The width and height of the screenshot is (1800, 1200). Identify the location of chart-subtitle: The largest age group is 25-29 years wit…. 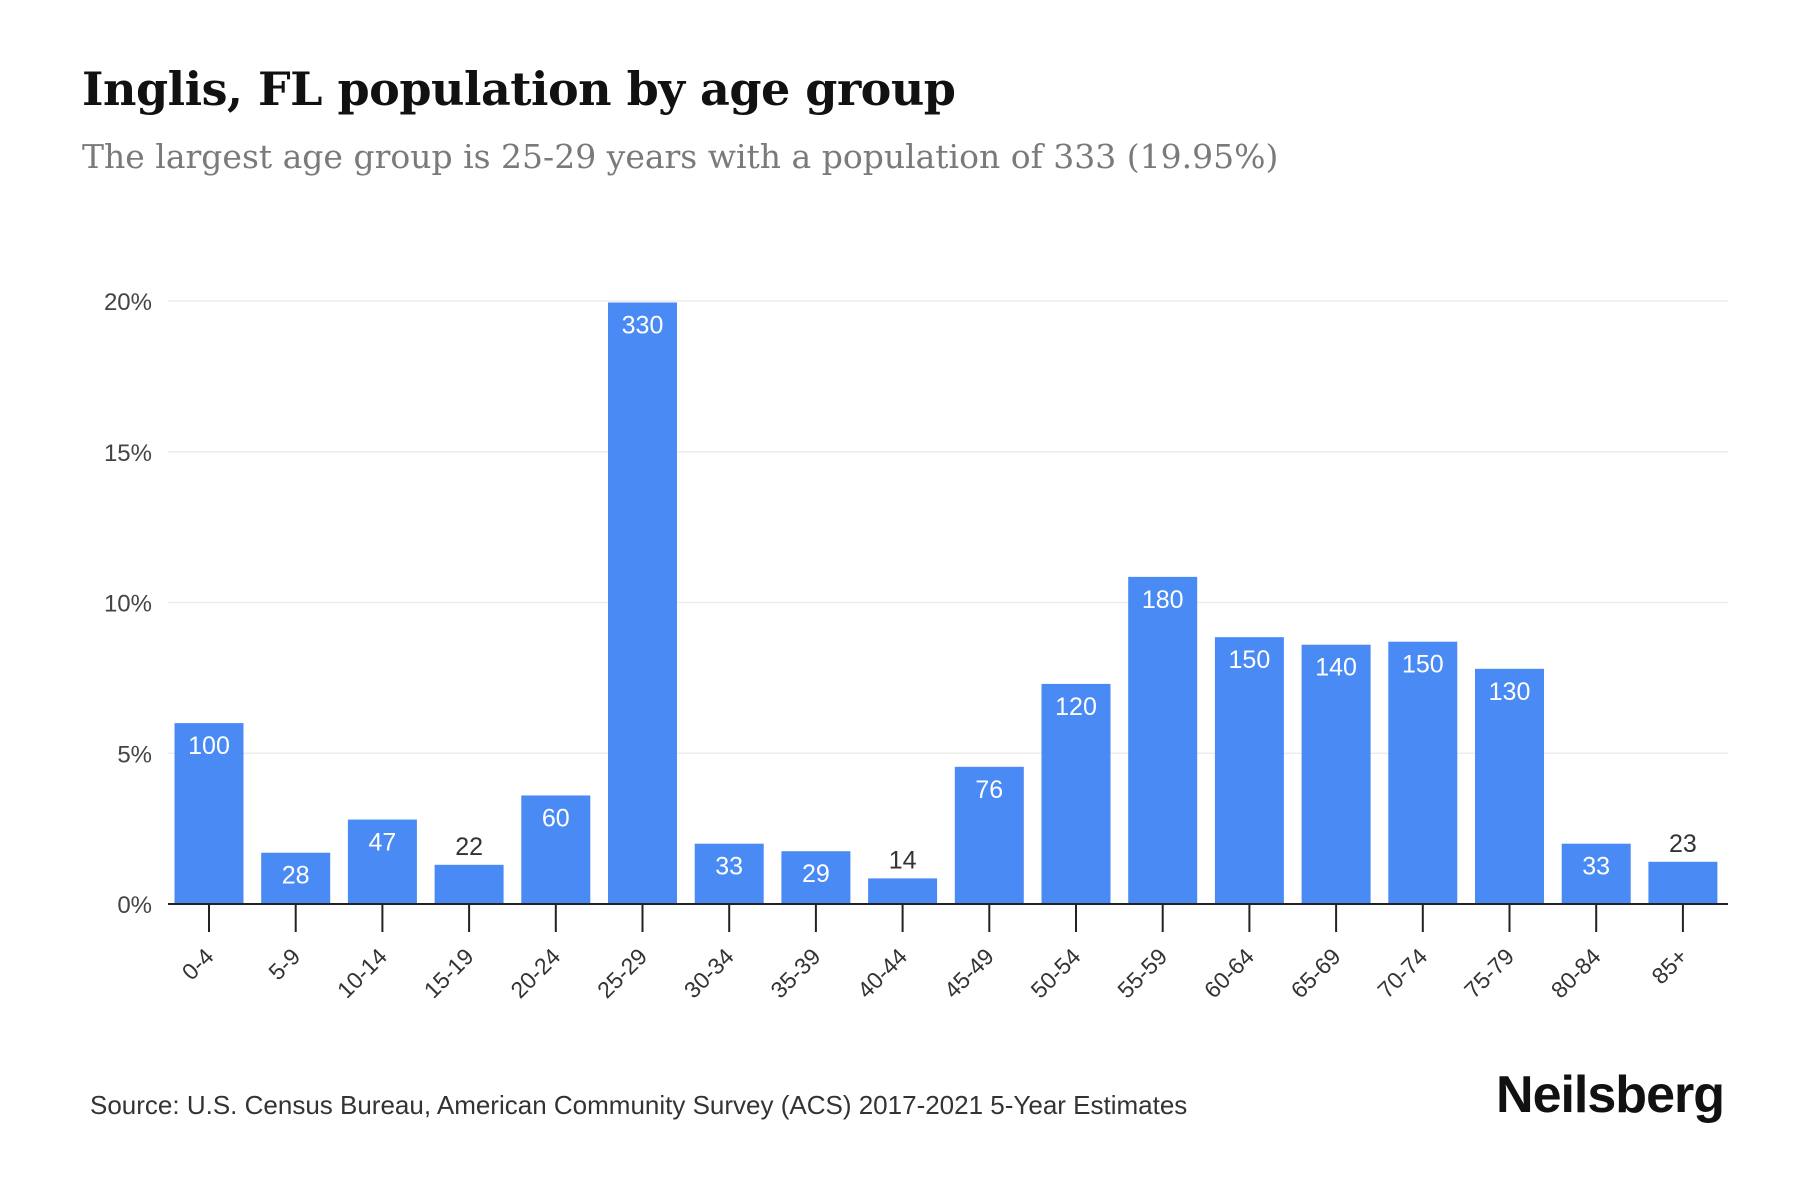
(680, 156).